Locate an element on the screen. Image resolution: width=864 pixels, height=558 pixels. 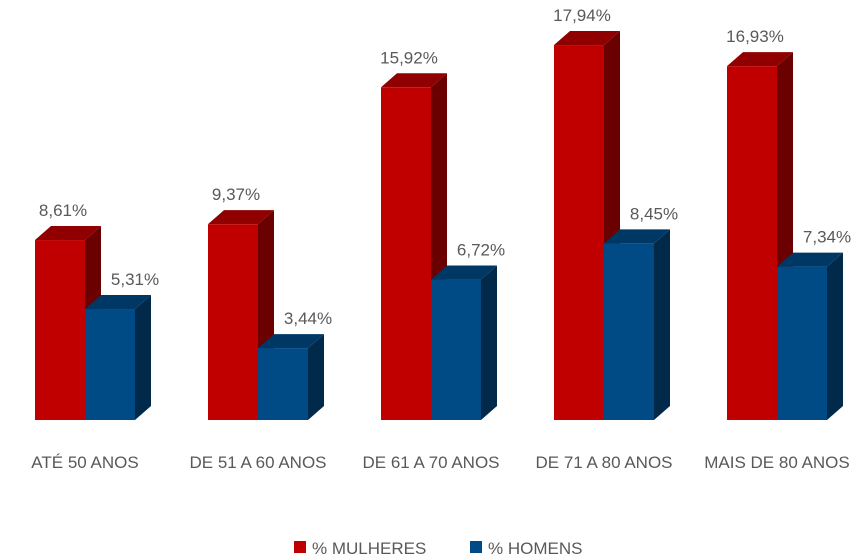
x-tick-label: DE 61 A 70 ANOS is located at coordinates (431, 462).